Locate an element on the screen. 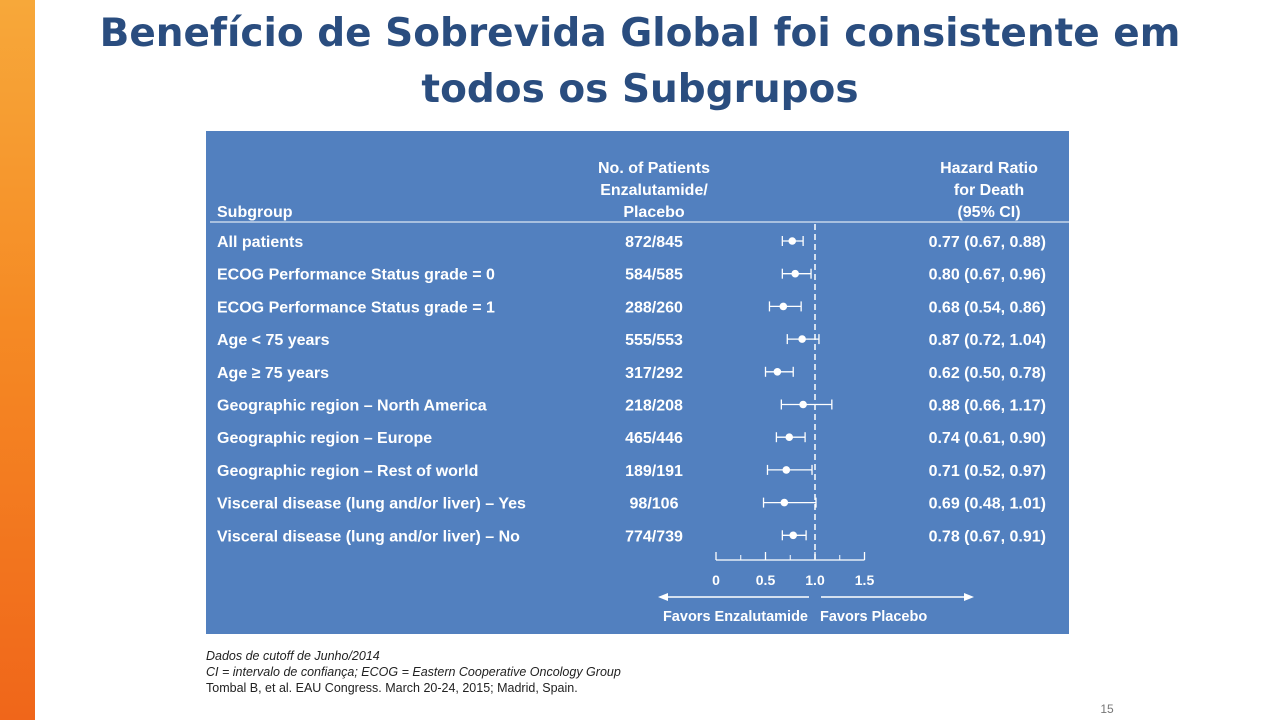  accent-sidebar is located at coordinates (17, 360).